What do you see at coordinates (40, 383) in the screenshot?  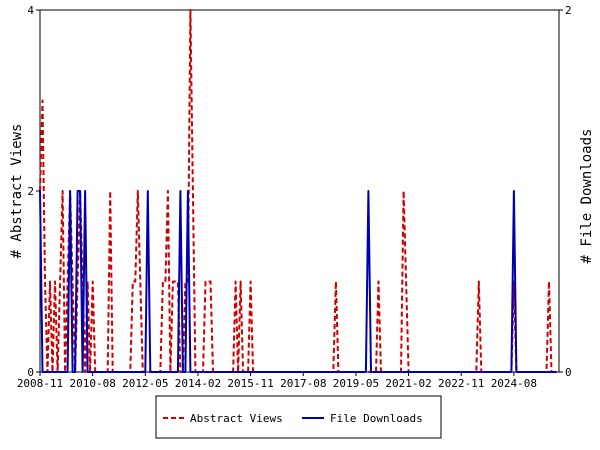 I see `x-tick-label: 2008-11` at bounding box center [40, 383].